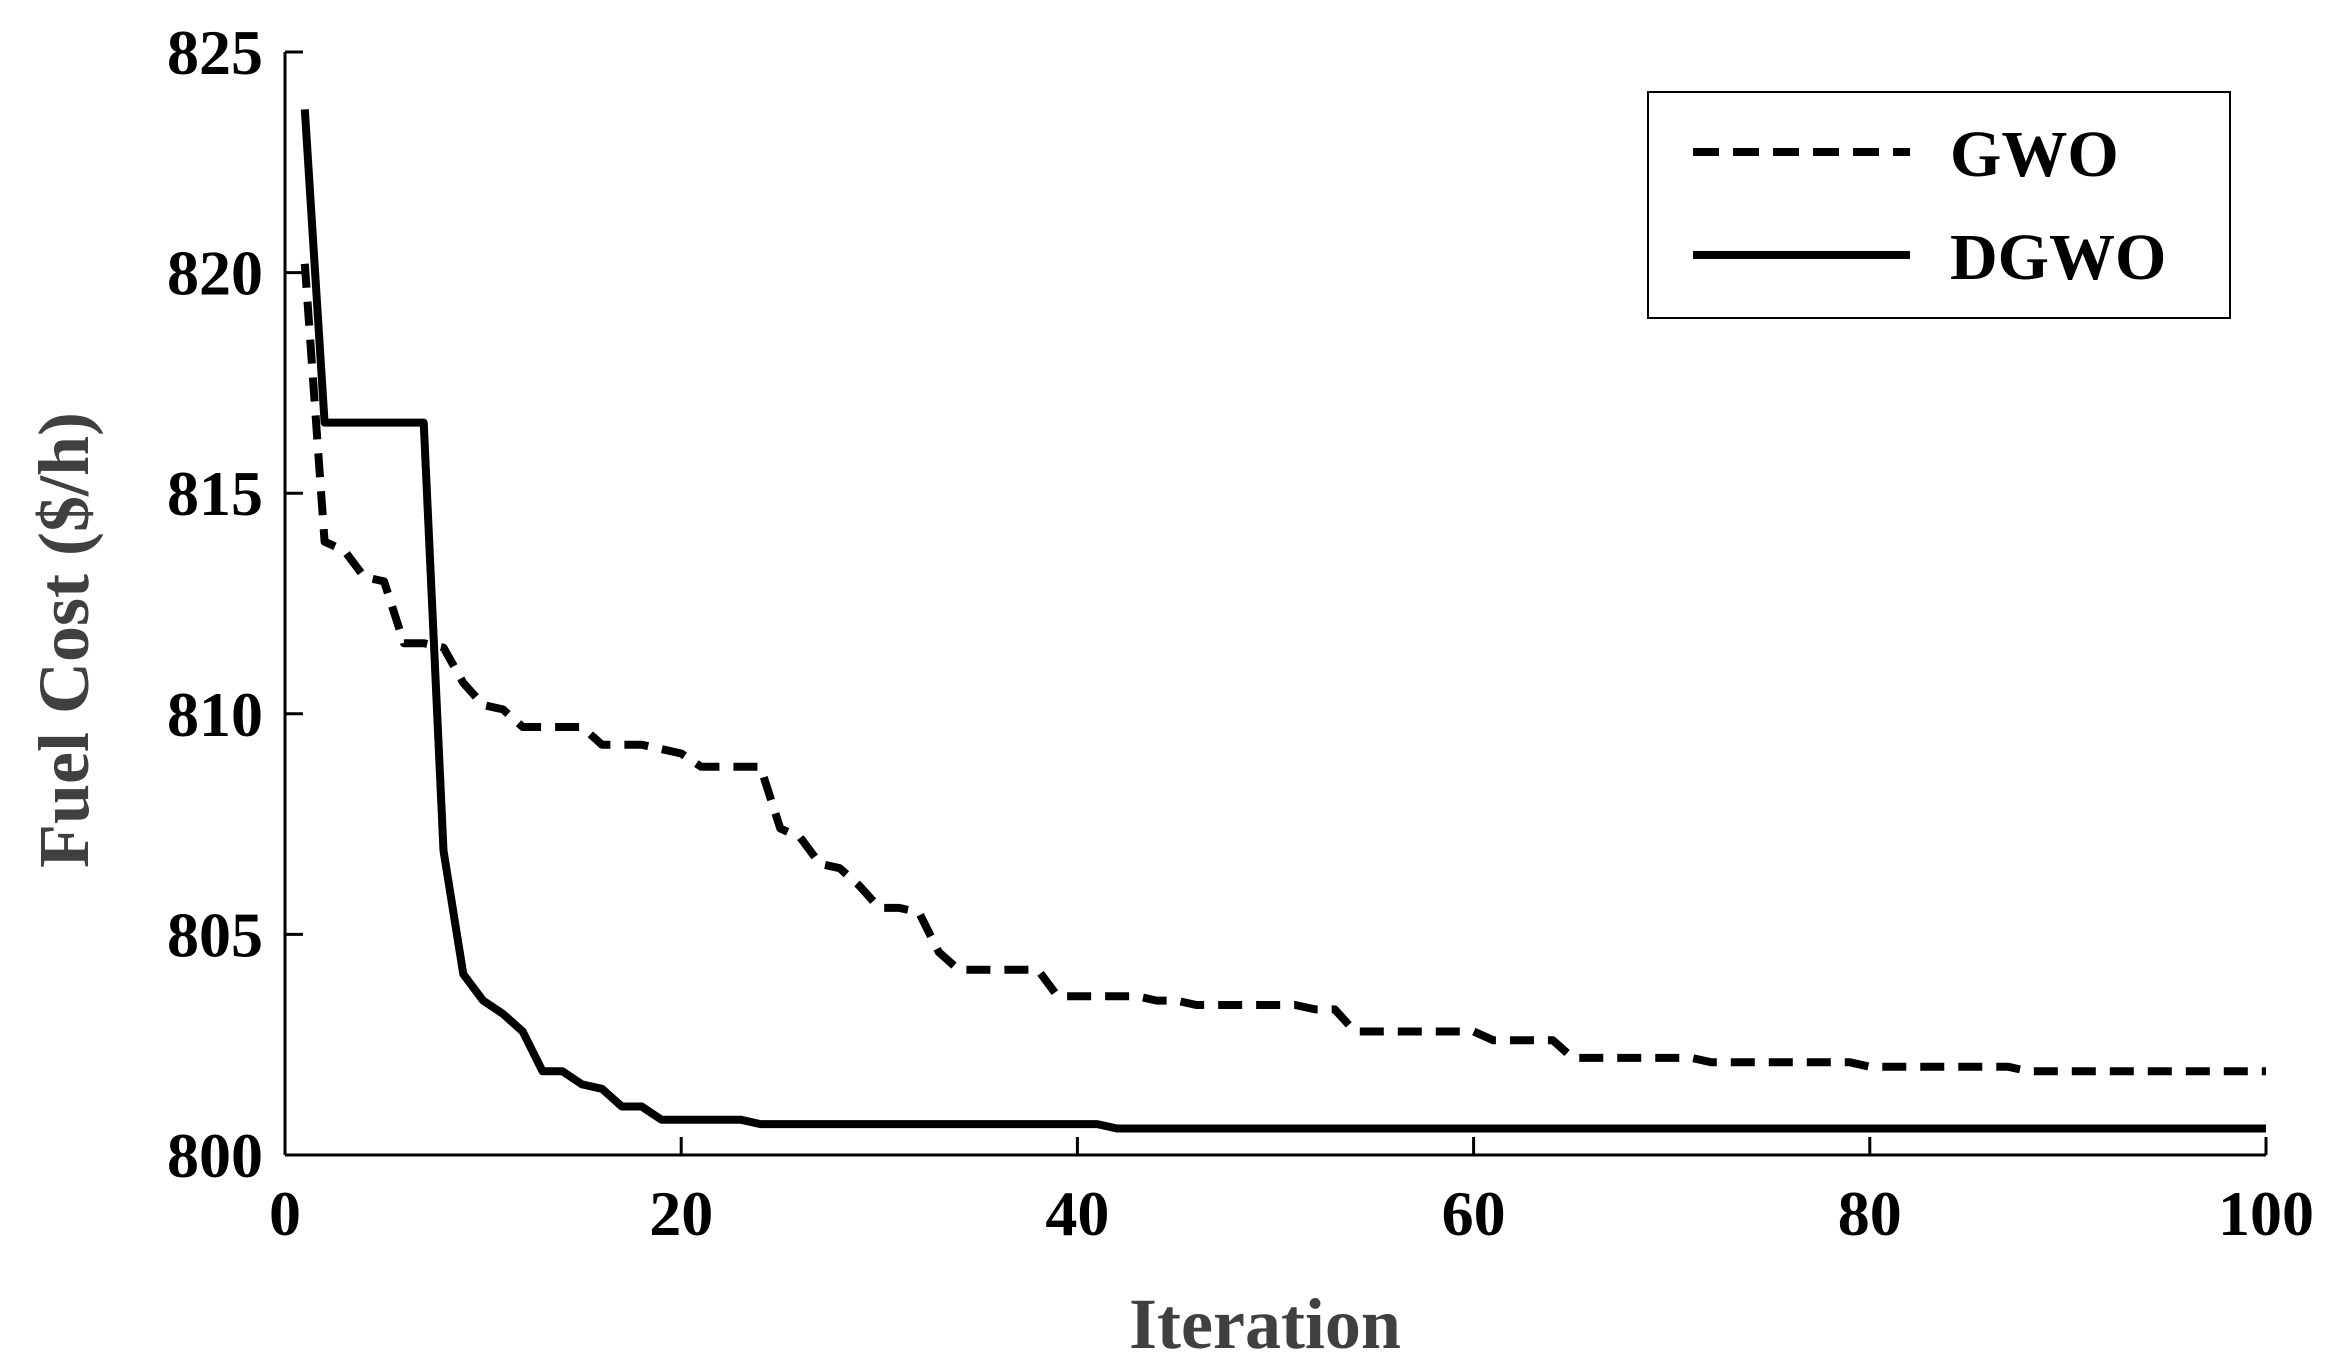  I want to click on legend-label-gwo: GWO, so click(2034, 154).